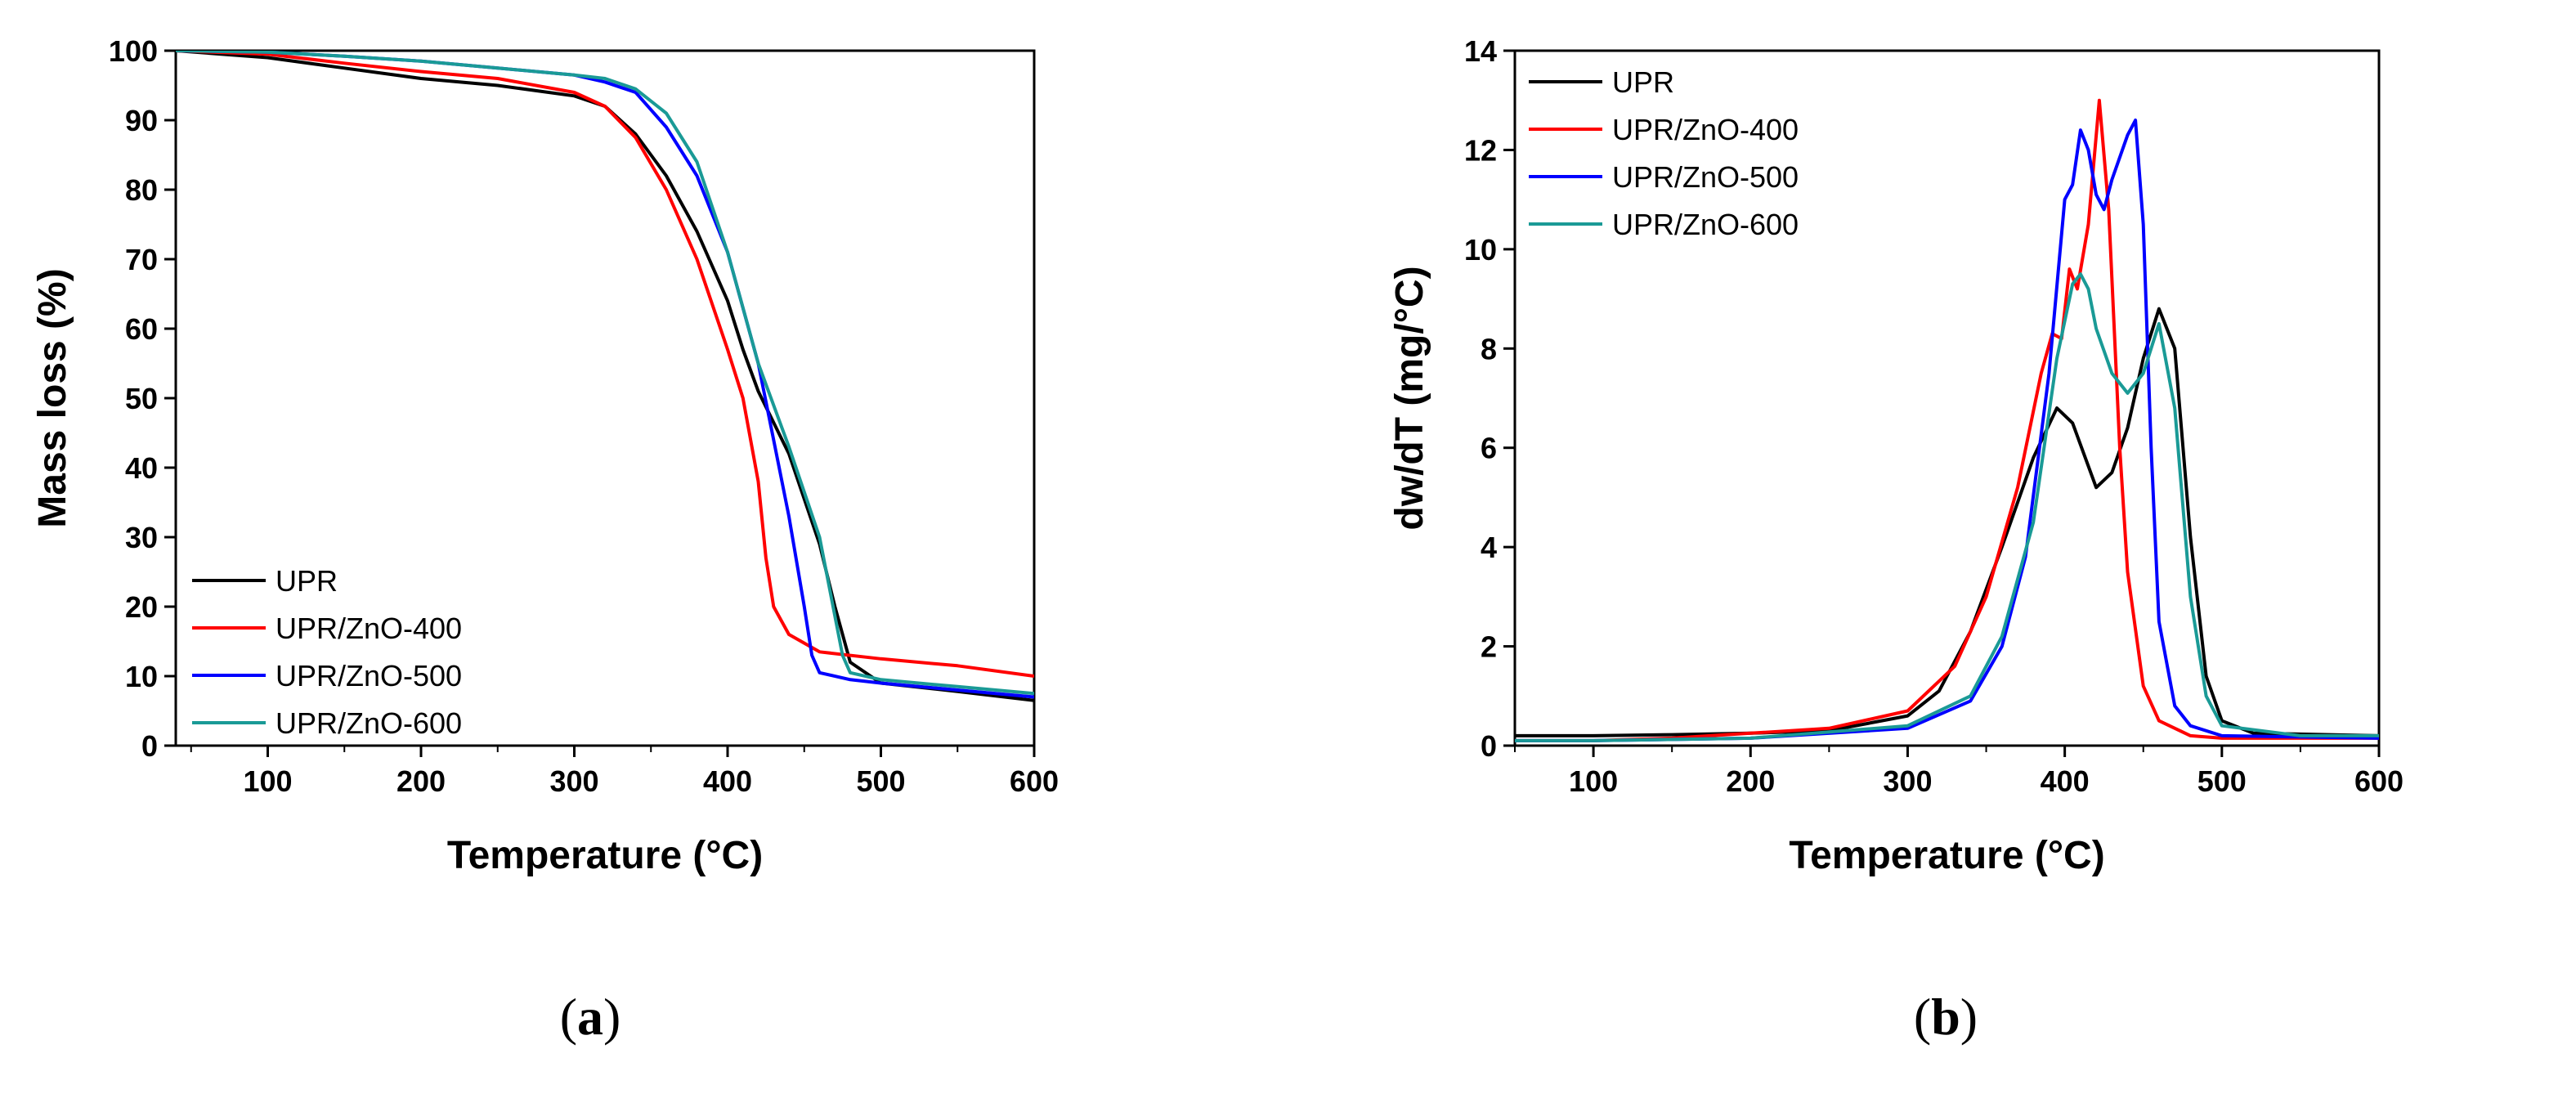  What do you see at coordinates (1489, 348) in the screenshot?
I see `y-tick-label: 8` at bounding box center [1489, 348].